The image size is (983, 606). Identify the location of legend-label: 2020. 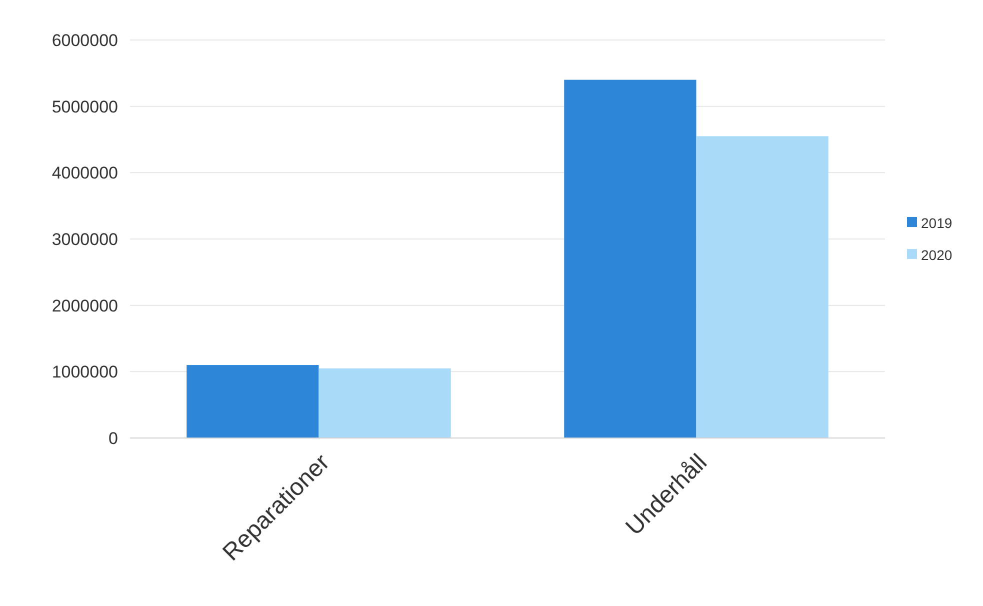
(936, 254).